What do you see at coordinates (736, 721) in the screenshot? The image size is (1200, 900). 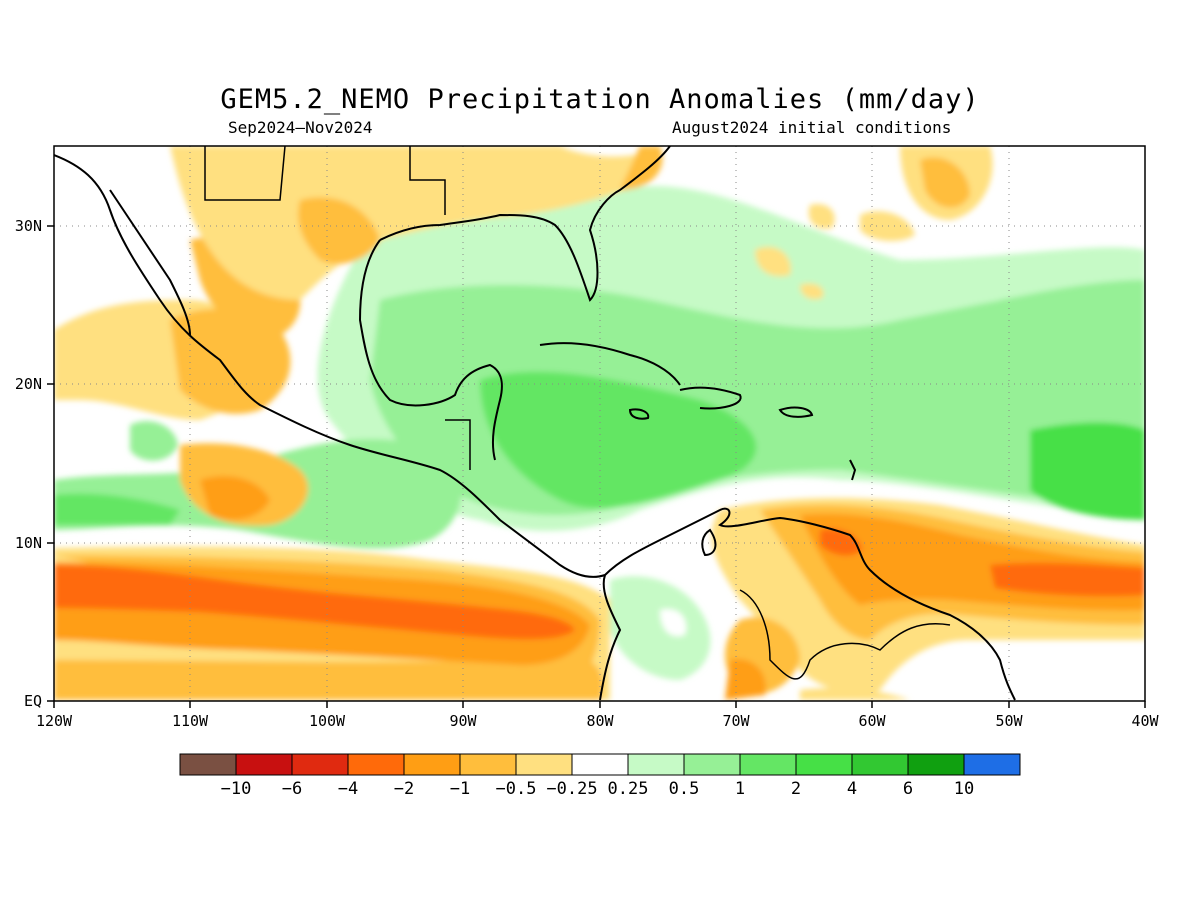 I see `x-tick-label: 70W` at bounding box center [736, 721].